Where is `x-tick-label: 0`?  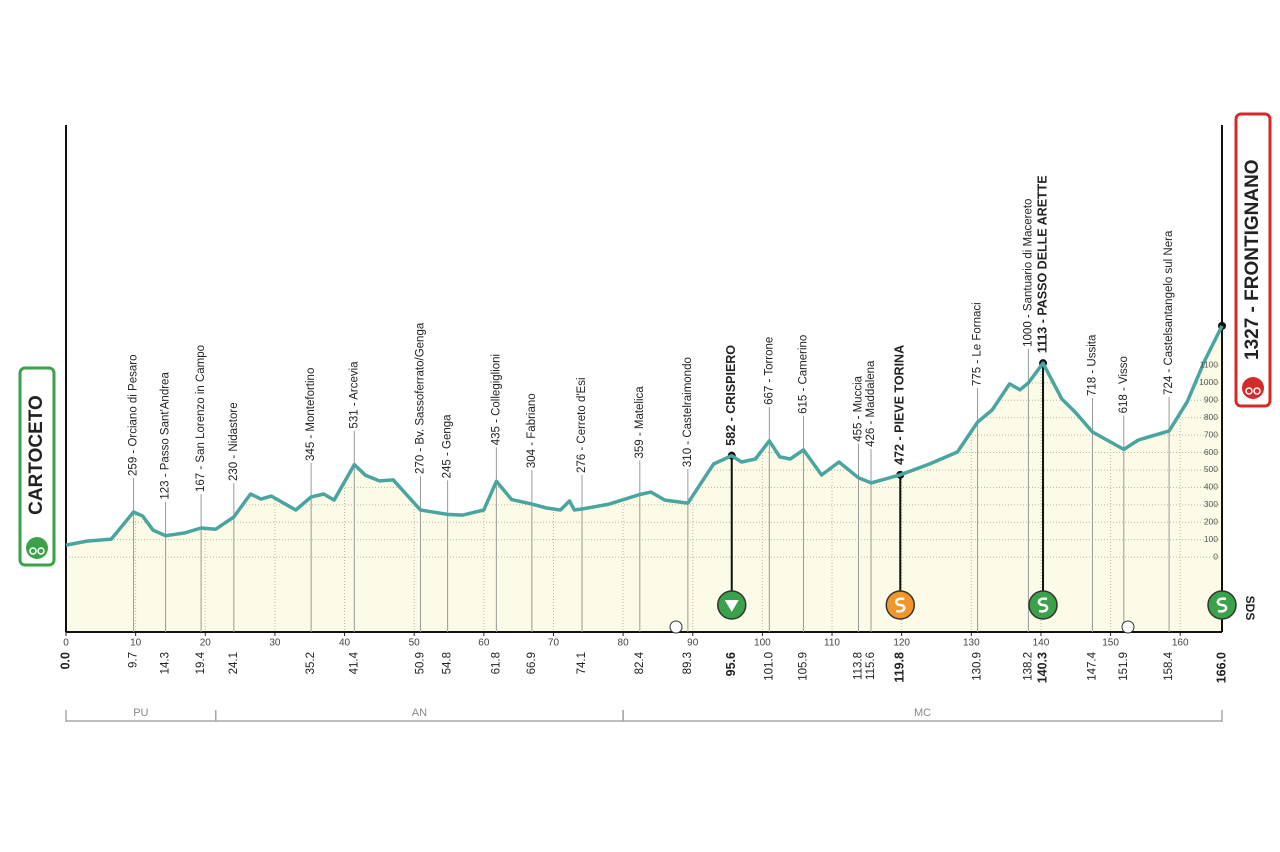
x-tick-label: 0 is located at coordinates (66, 643).